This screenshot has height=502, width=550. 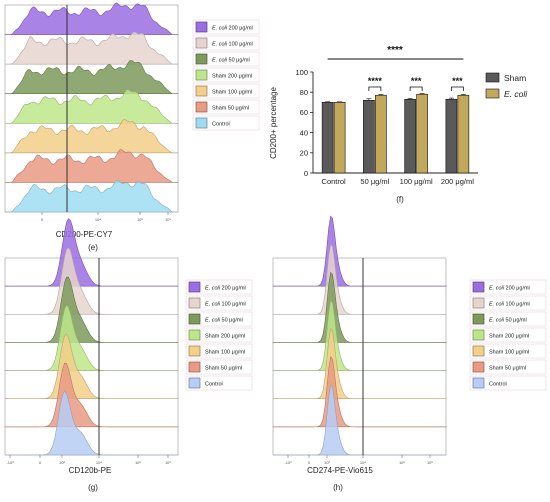 What do you see at coordinates (334, 181) in the screenshot?
I see `x-tick-label: Control` at bounding box center [334, 181].